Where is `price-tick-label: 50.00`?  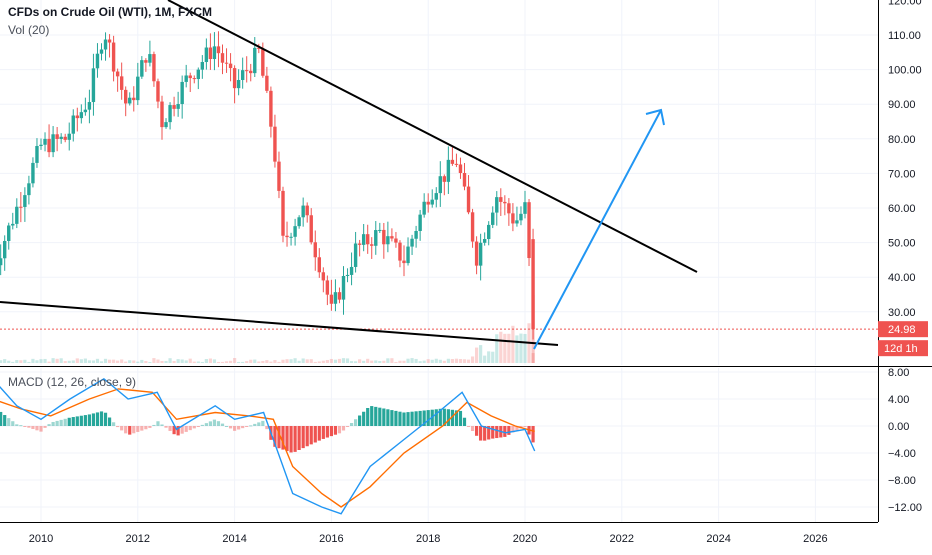
price-tick-label: 50.00 is located at coordinates (902, 244).